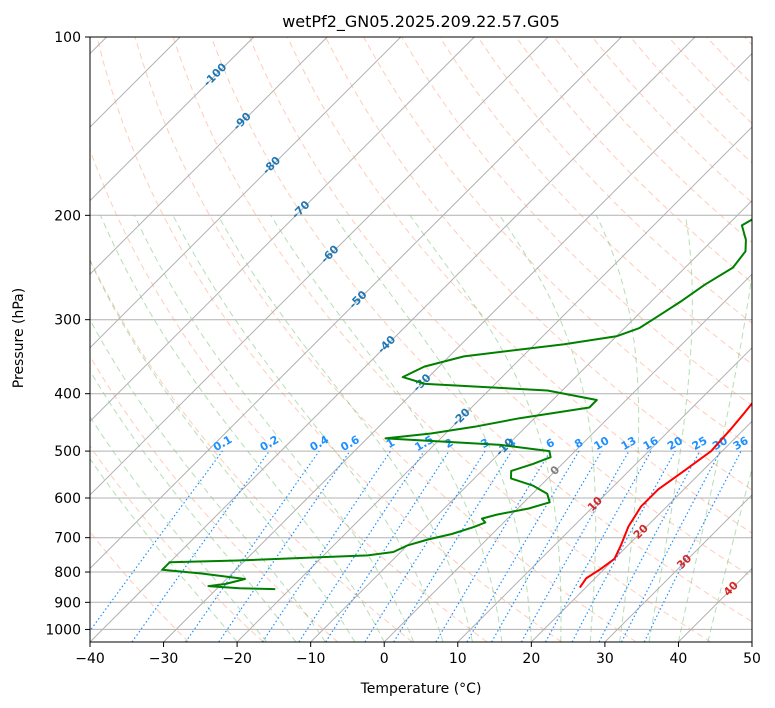 This screenshot has width=775, height=708. Describe the element at coordinates (90, 659) in the screenshot. I see `x-tick-label: −40` at that location.